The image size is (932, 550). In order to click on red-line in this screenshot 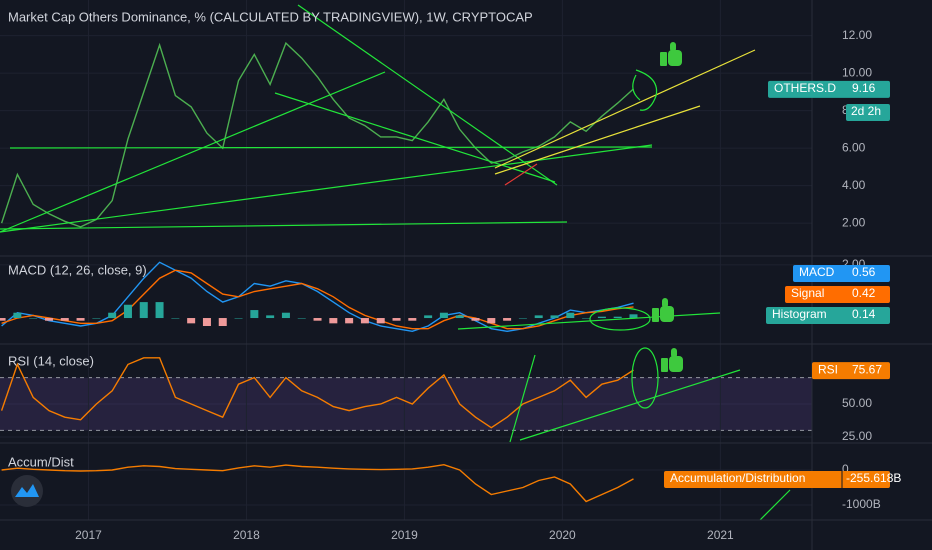, I will do `click(521, 174)`.